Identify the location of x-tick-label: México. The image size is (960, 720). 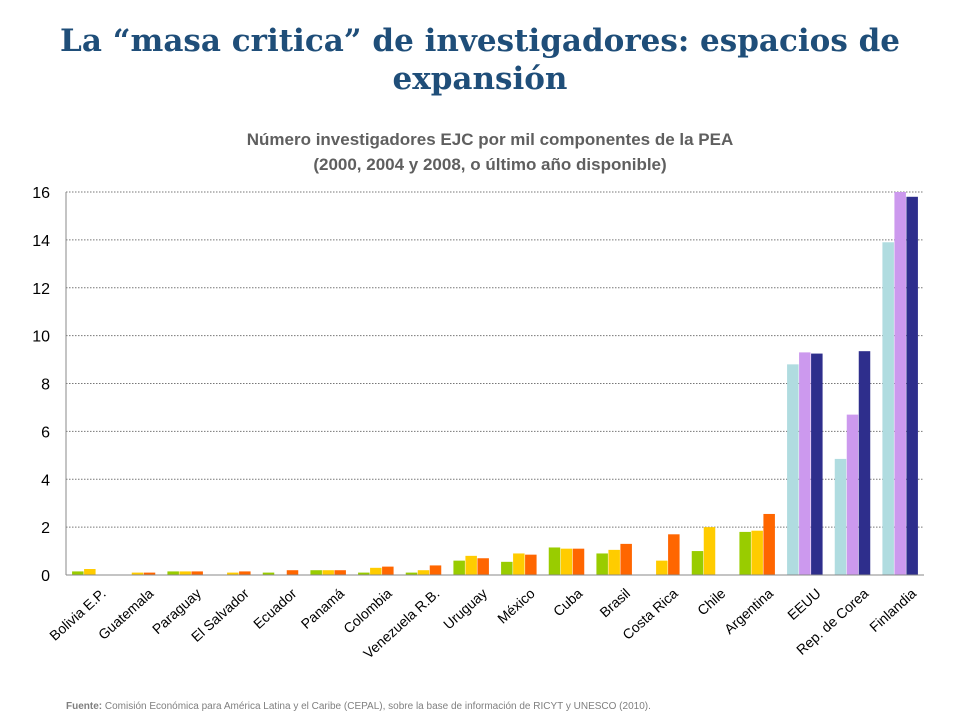
(516, 606).